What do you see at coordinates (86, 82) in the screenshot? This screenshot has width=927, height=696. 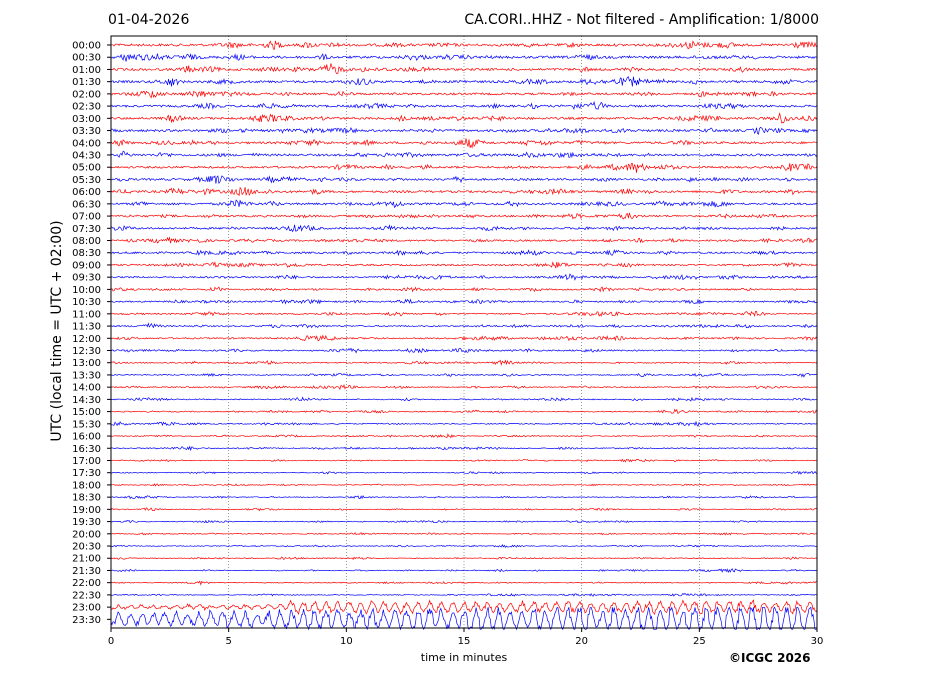 I see `row-label: 01:30` at bounding box center [86, 82].